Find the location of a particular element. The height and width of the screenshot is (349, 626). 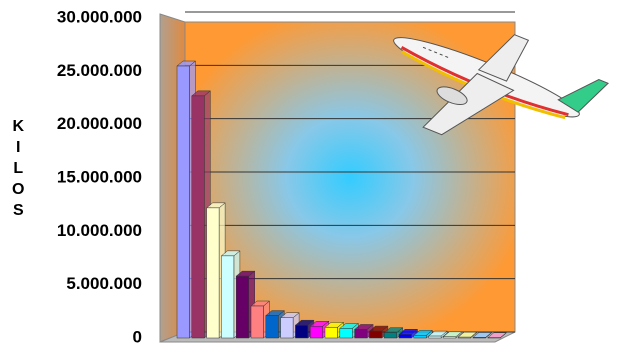

airplane is located at coordinates (501, 85).